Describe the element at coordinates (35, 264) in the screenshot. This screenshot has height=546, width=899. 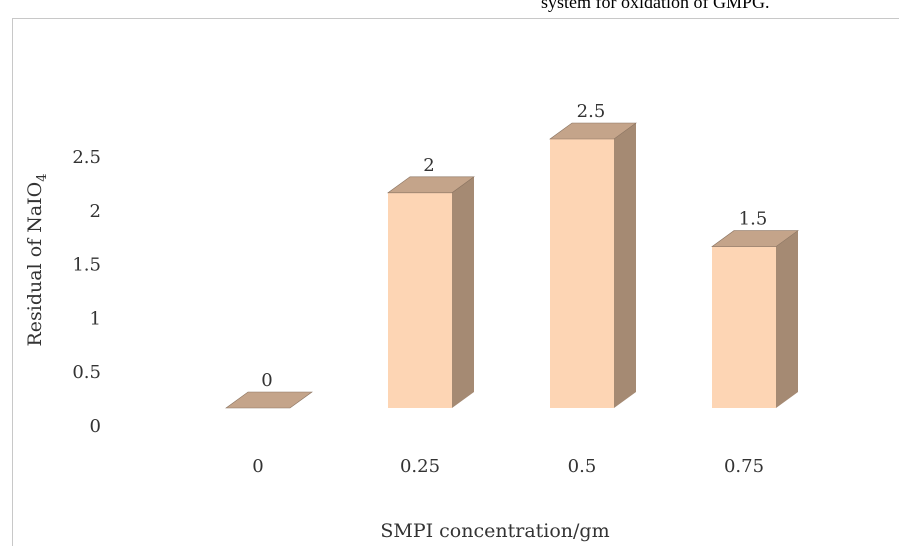
I see `y-axis-title-text: Residual of NaIO` at that location.